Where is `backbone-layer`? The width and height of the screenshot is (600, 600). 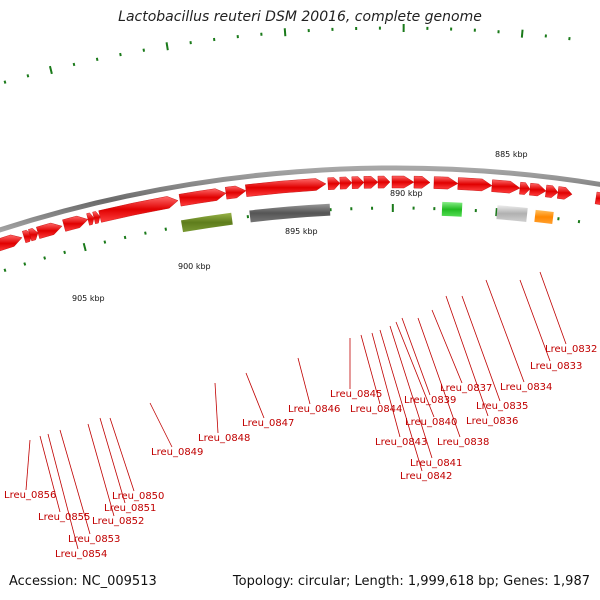 backbone-layer is located at coordinates (300, 199).